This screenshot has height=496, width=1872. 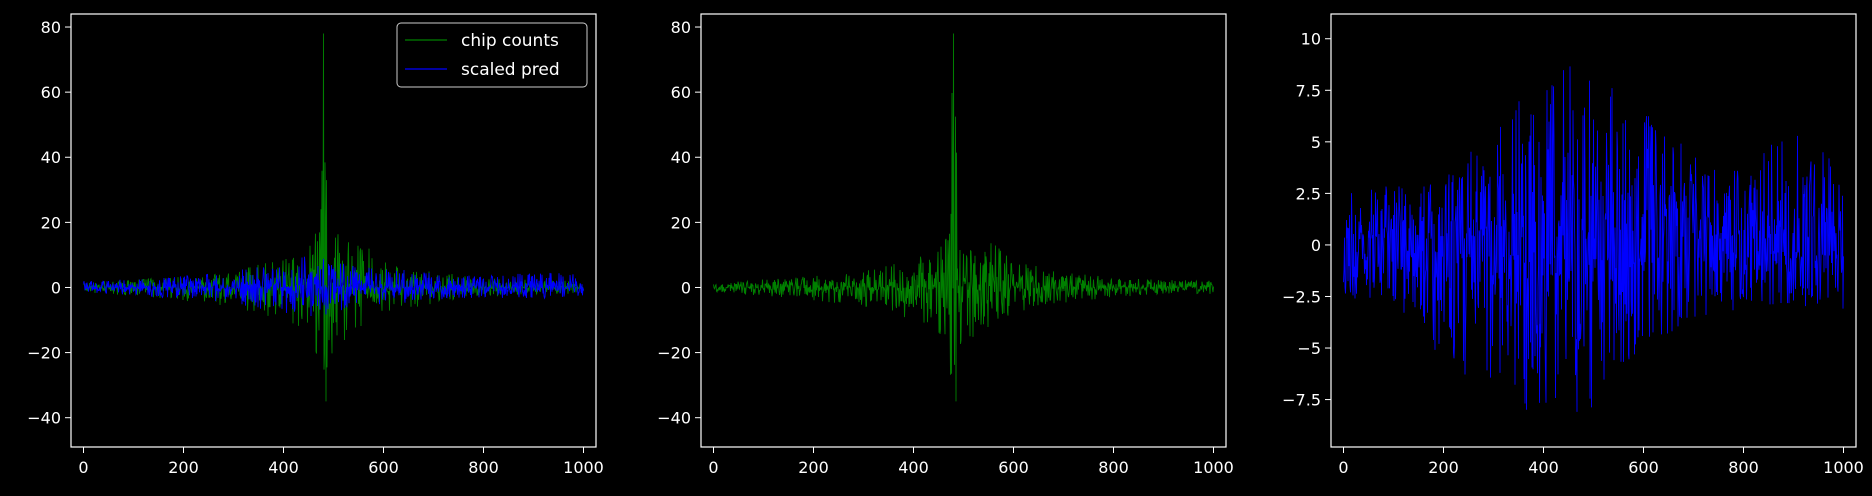 What do you see at coordinates (333, 286) in the screenshot?
I see `series-line-scaled-pred-combined` at bounding box center [333, 286].